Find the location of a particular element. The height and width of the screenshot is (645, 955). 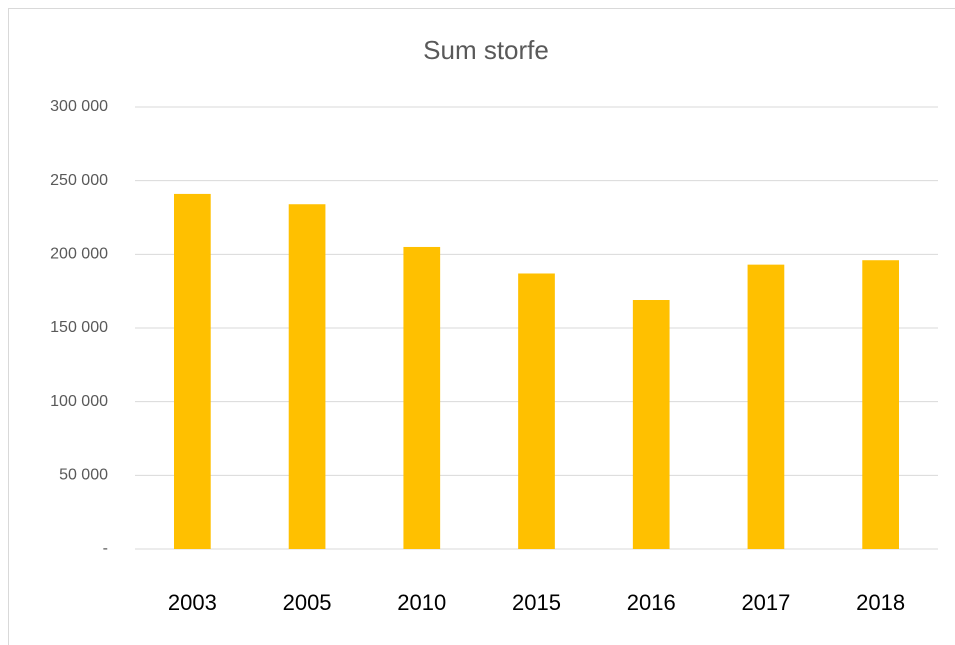

x-tick-label: 2016 is located at coordinates (651, 602).